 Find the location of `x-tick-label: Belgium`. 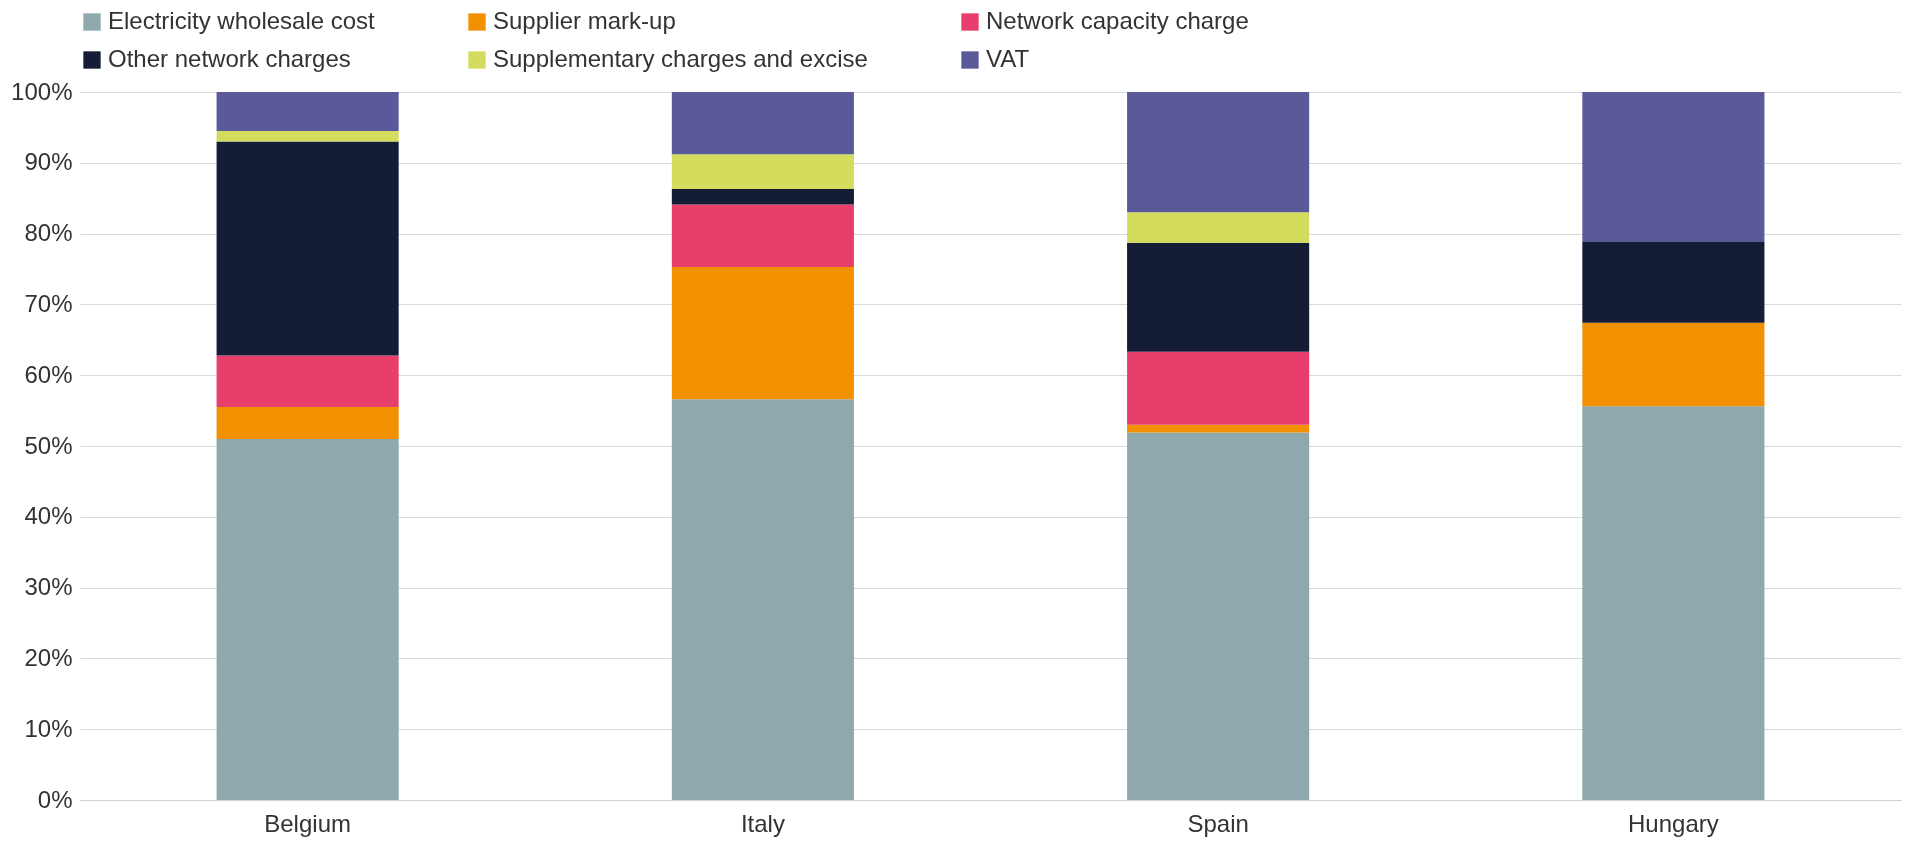

x-tick-label: Belgium is located at coordinates (307, 823).